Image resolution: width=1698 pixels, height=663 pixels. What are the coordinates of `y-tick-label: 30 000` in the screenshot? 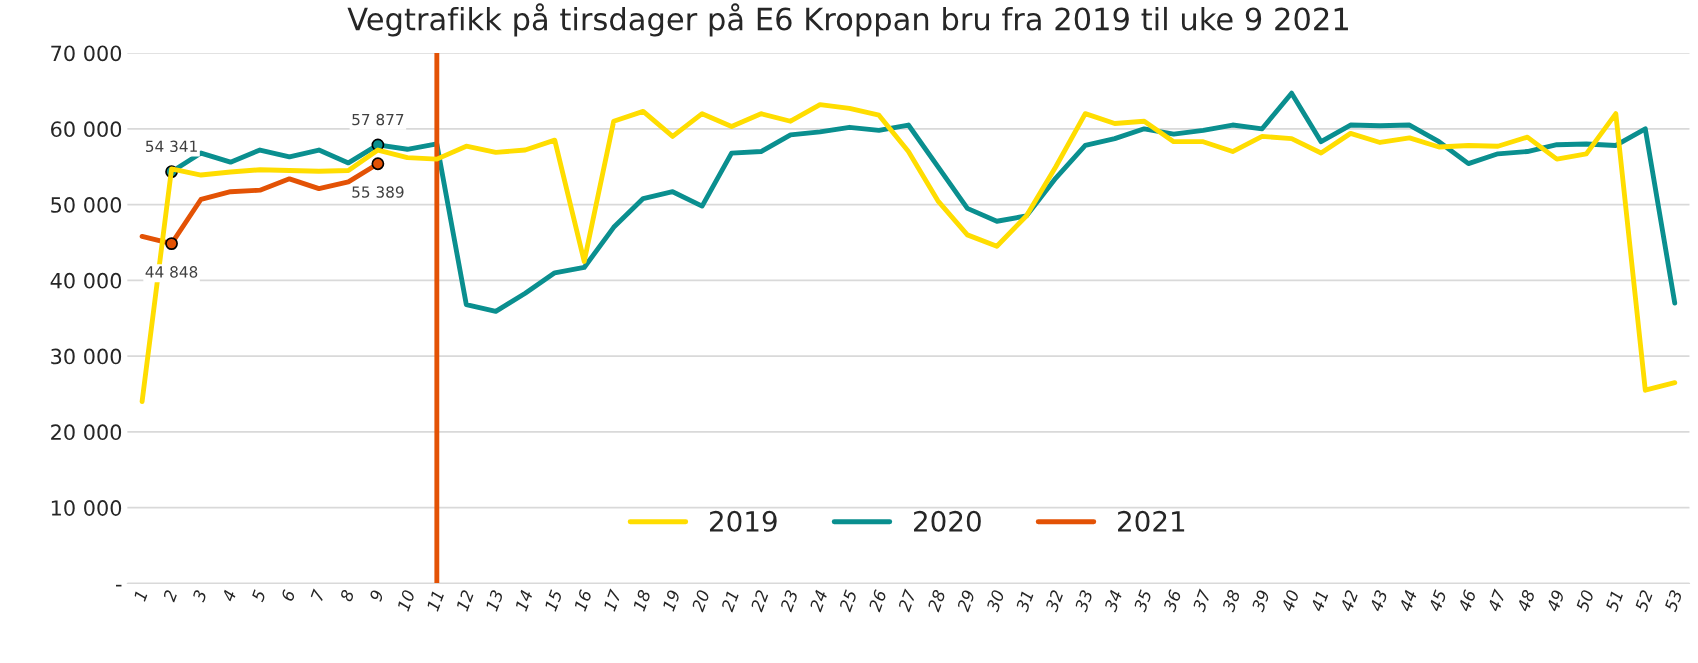 It's located at (86, 356).